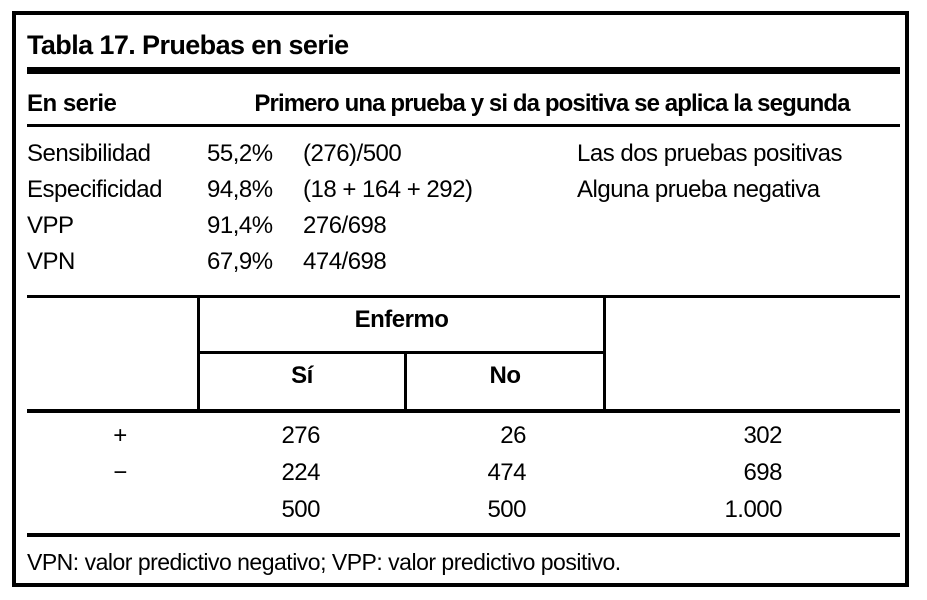 This screenshot has height=600, width=927. What do you see at coordinates (302, 375) in the screenshot?
I see `matrix-col-yes: Sí` at bounding box center [302, 375].